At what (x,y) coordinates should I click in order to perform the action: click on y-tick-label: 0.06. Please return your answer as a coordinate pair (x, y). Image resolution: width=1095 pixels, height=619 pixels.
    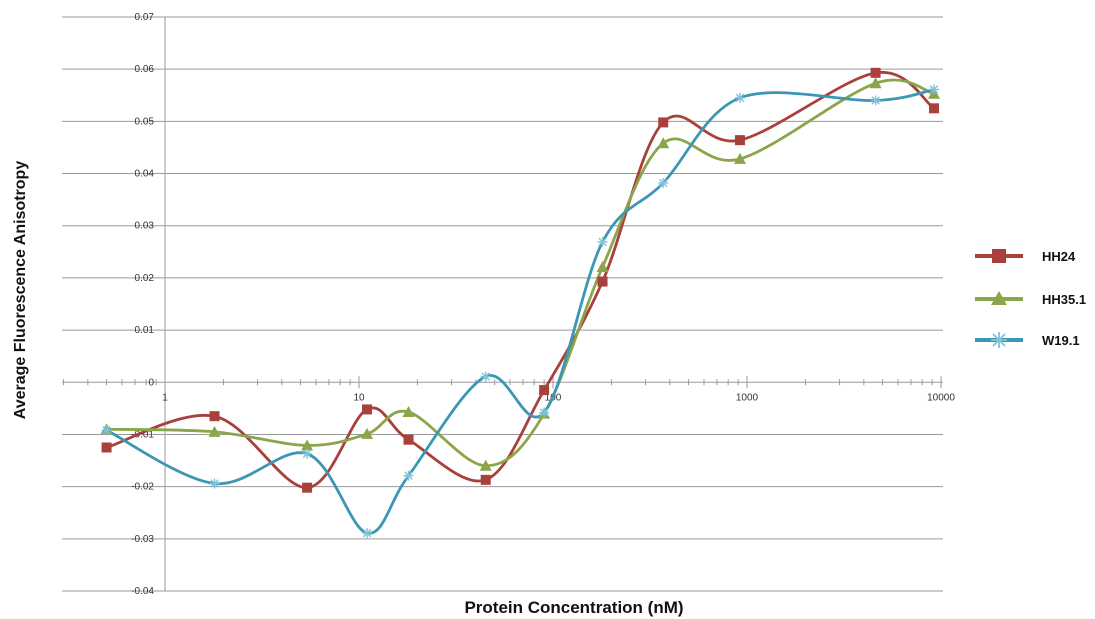
    Looking at the image, I should click on (145, 69).